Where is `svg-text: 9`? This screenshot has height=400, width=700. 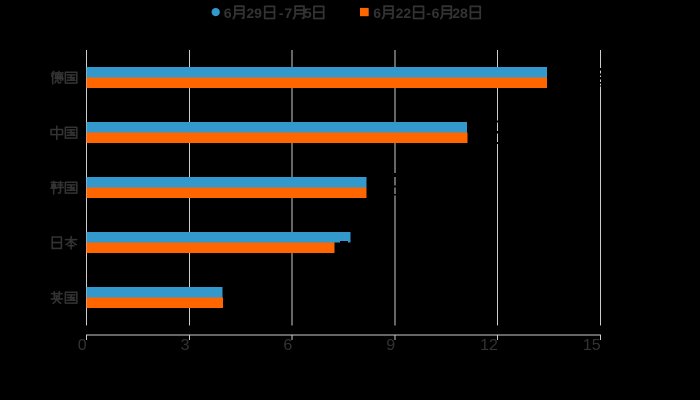 svg-text: 9 is located at coordinates (390, 345).